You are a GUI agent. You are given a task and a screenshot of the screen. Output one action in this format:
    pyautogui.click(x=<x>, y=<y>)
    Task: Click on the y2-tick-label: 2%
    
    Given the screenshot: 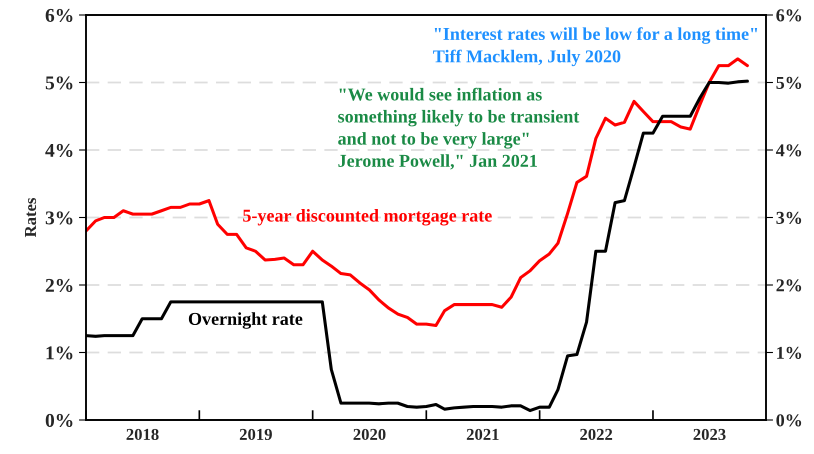 What is the action you would take?
    pyautogui.click(x=789, y=285)
    